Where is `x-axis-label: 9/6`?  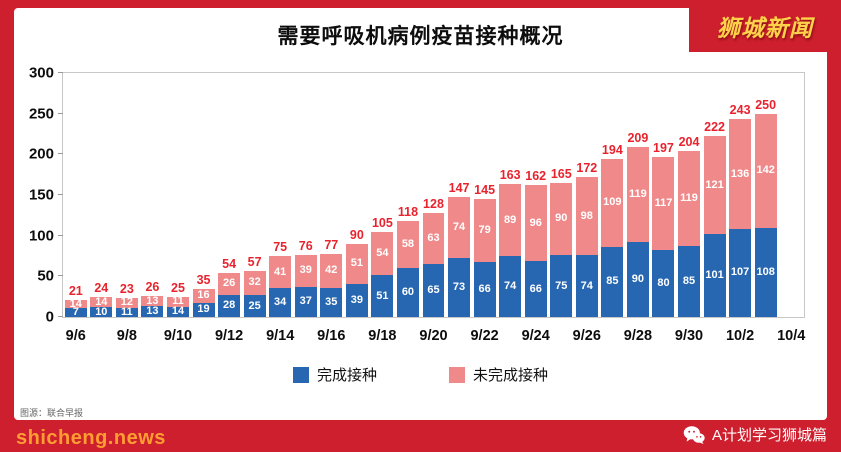
x-axis-label: 9/6 is located at coordinates (75, 336).